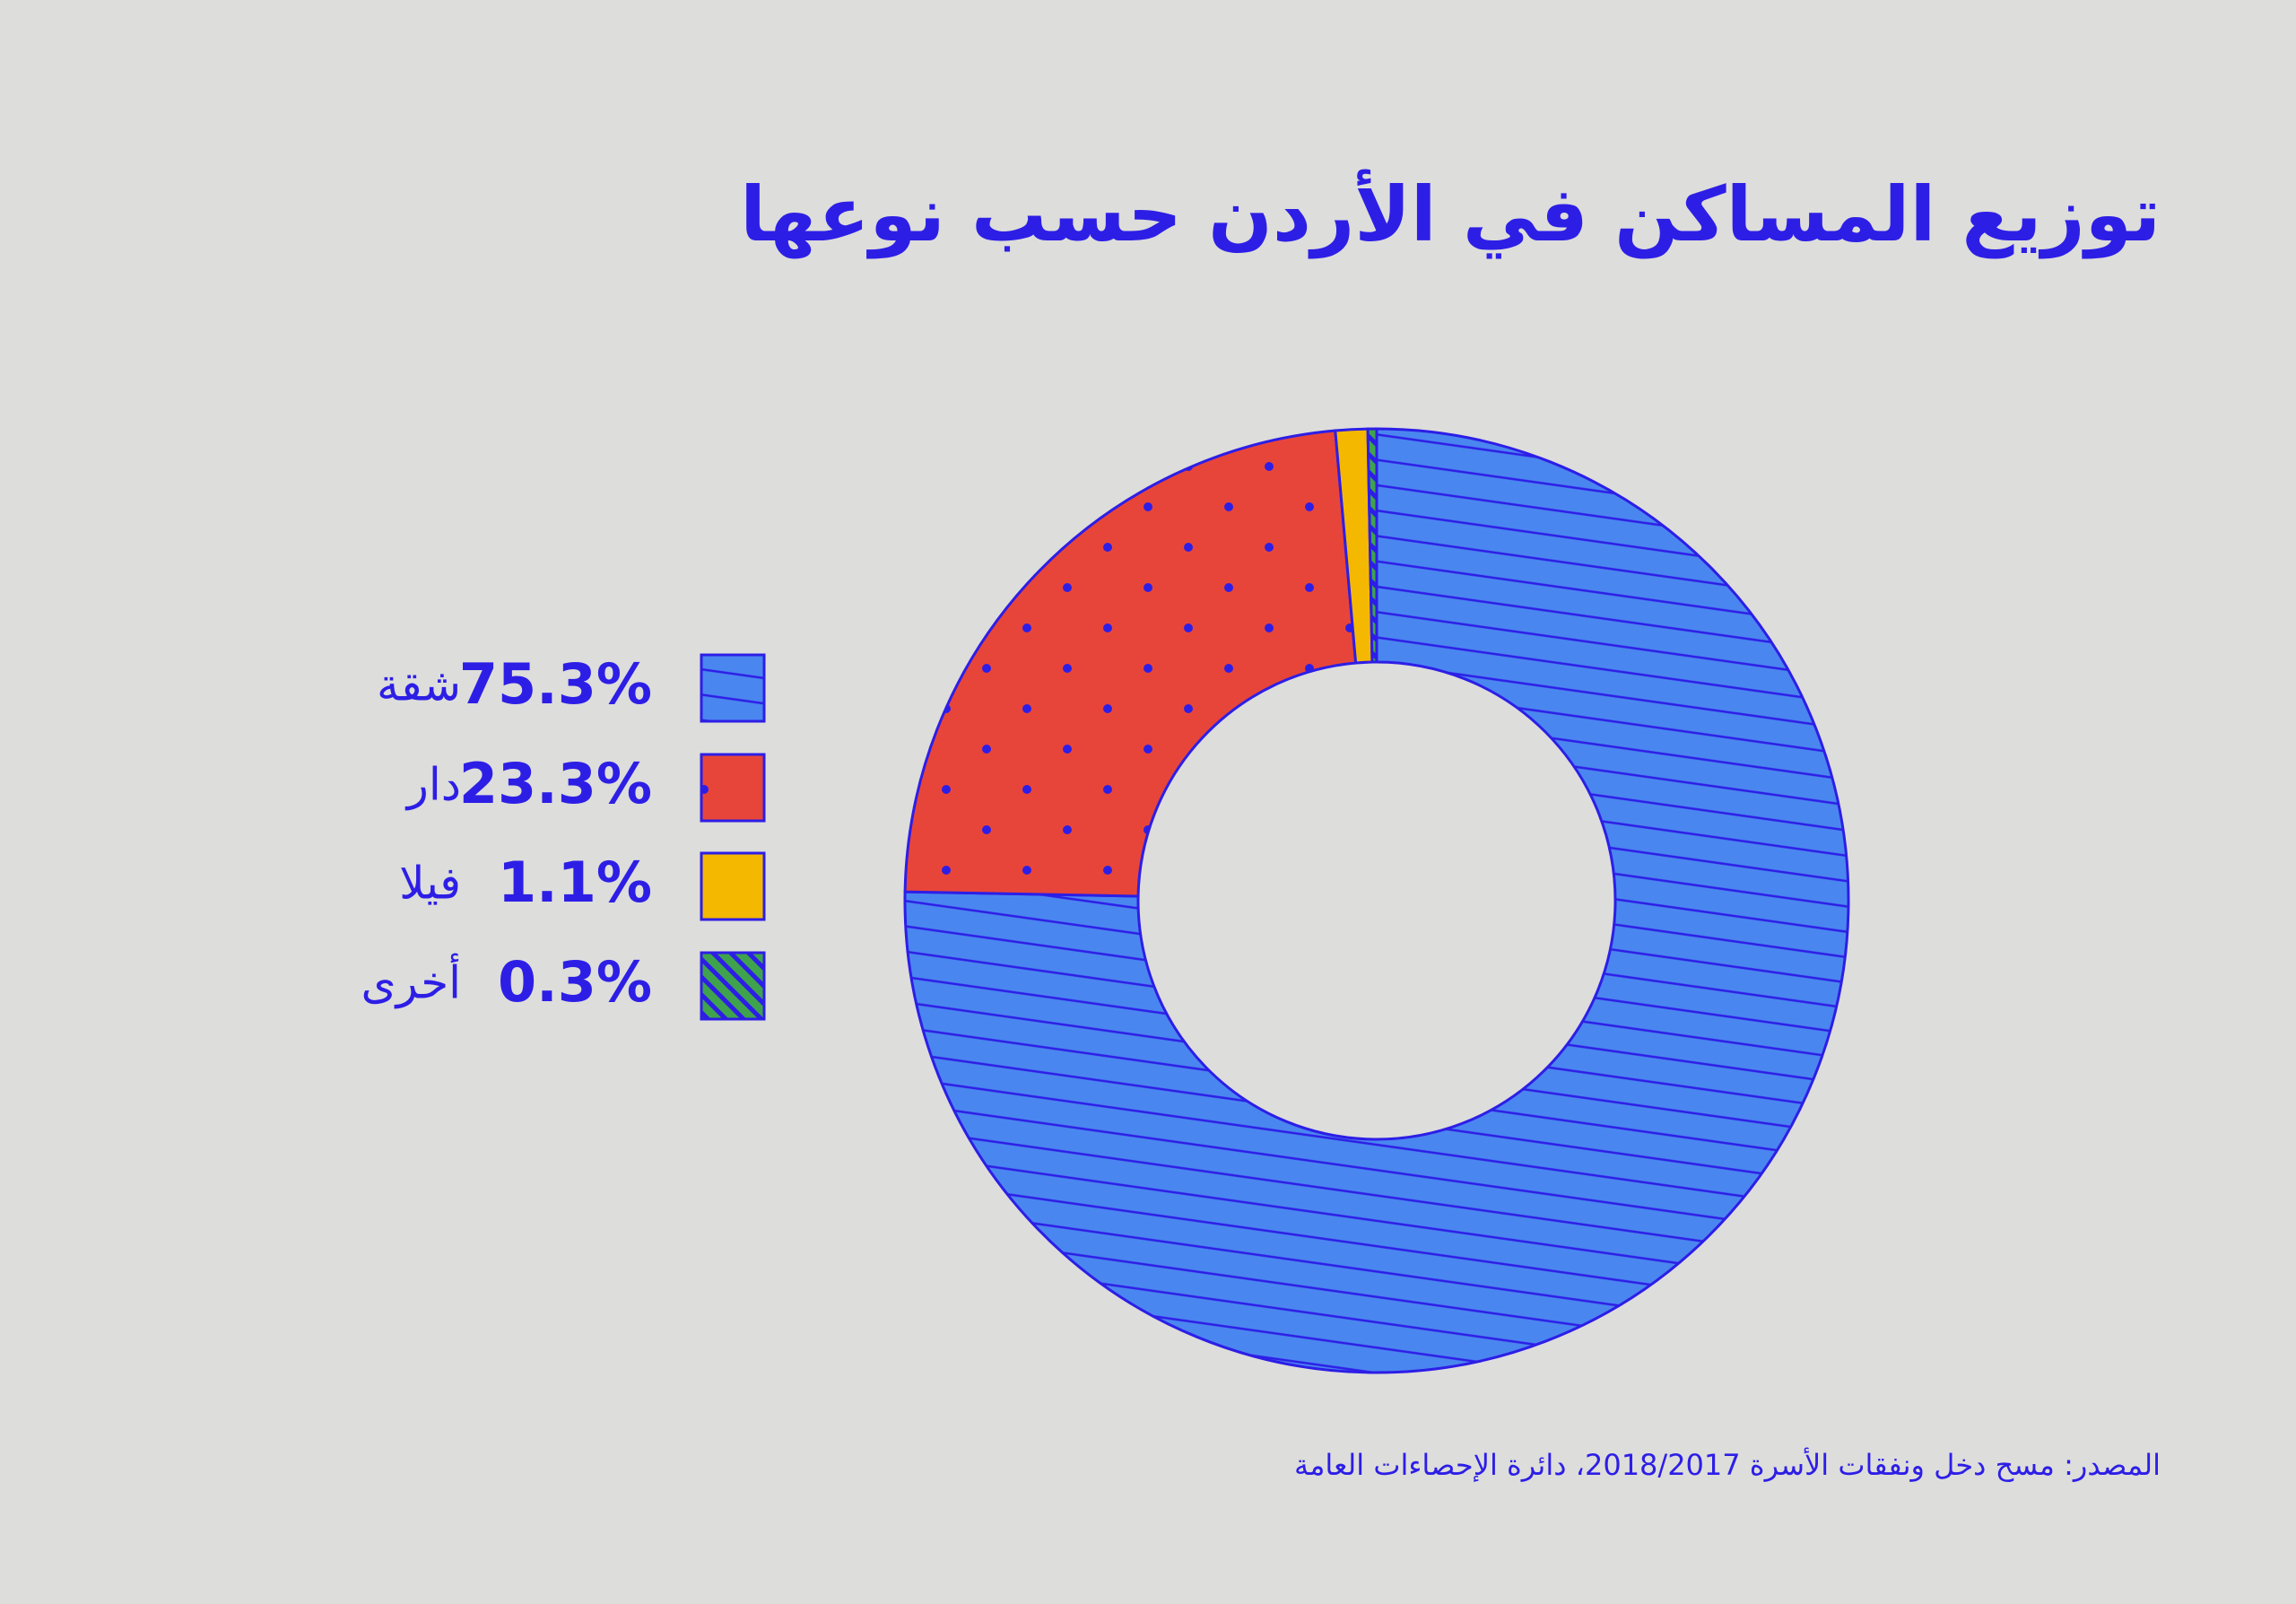 This screenshot has width=2296, height=1604. Describe the element at coordinates (575, 982) in the screenshot. I see `legend-value: 0.3%` at that location.